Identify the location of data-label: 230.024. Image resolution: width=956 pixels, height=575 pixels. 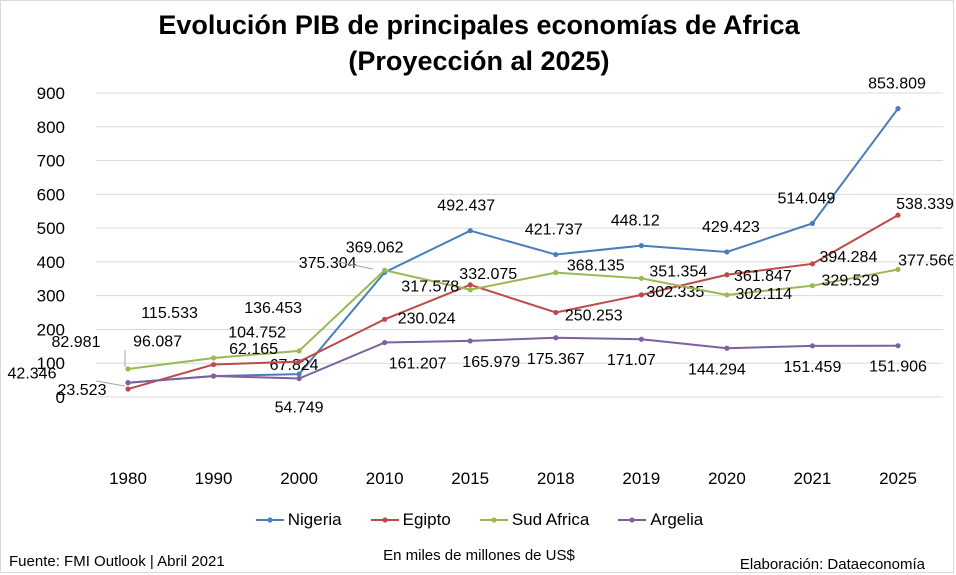
(427, 318).